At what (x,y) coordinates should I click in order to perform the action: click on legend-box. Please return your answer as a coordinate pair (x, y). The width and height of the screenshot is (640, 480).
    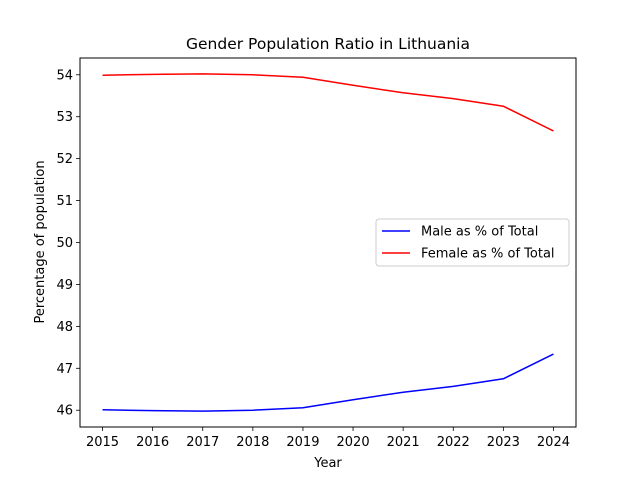
    Looking at the image, I should click on (472, 242).